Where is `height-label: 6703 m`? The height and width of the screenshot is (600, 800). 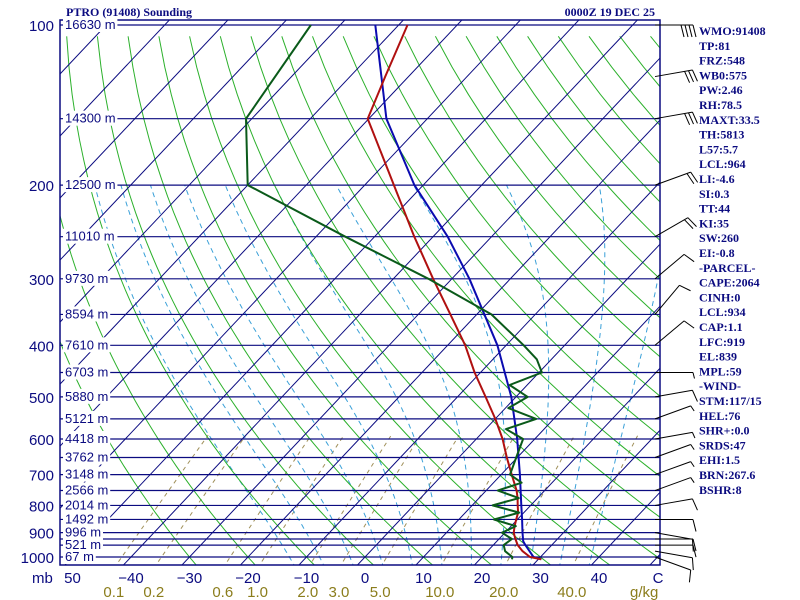 height-label: 6703 m is located at coordinates (86, 372).